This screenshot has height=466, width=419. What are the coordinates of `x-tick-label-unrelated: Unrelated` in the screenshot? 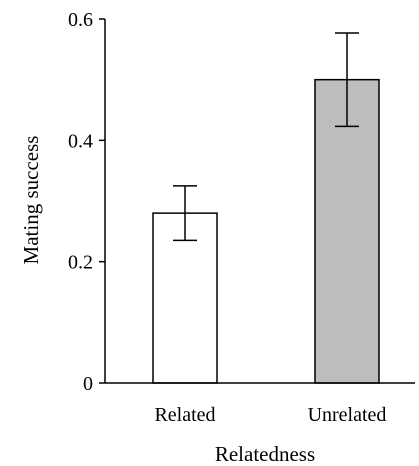 It's located at (347, 415).